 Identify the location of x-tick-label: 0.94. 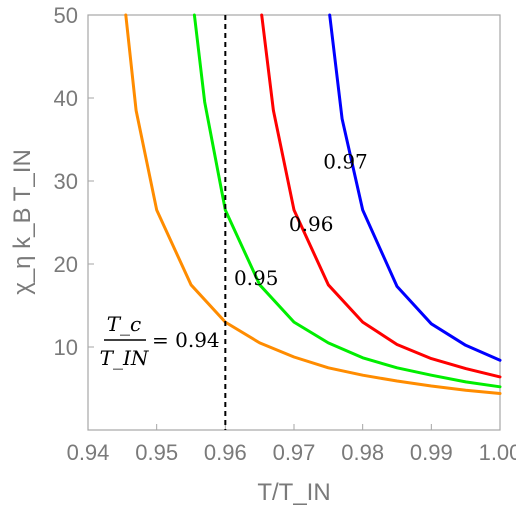
(88, 452).